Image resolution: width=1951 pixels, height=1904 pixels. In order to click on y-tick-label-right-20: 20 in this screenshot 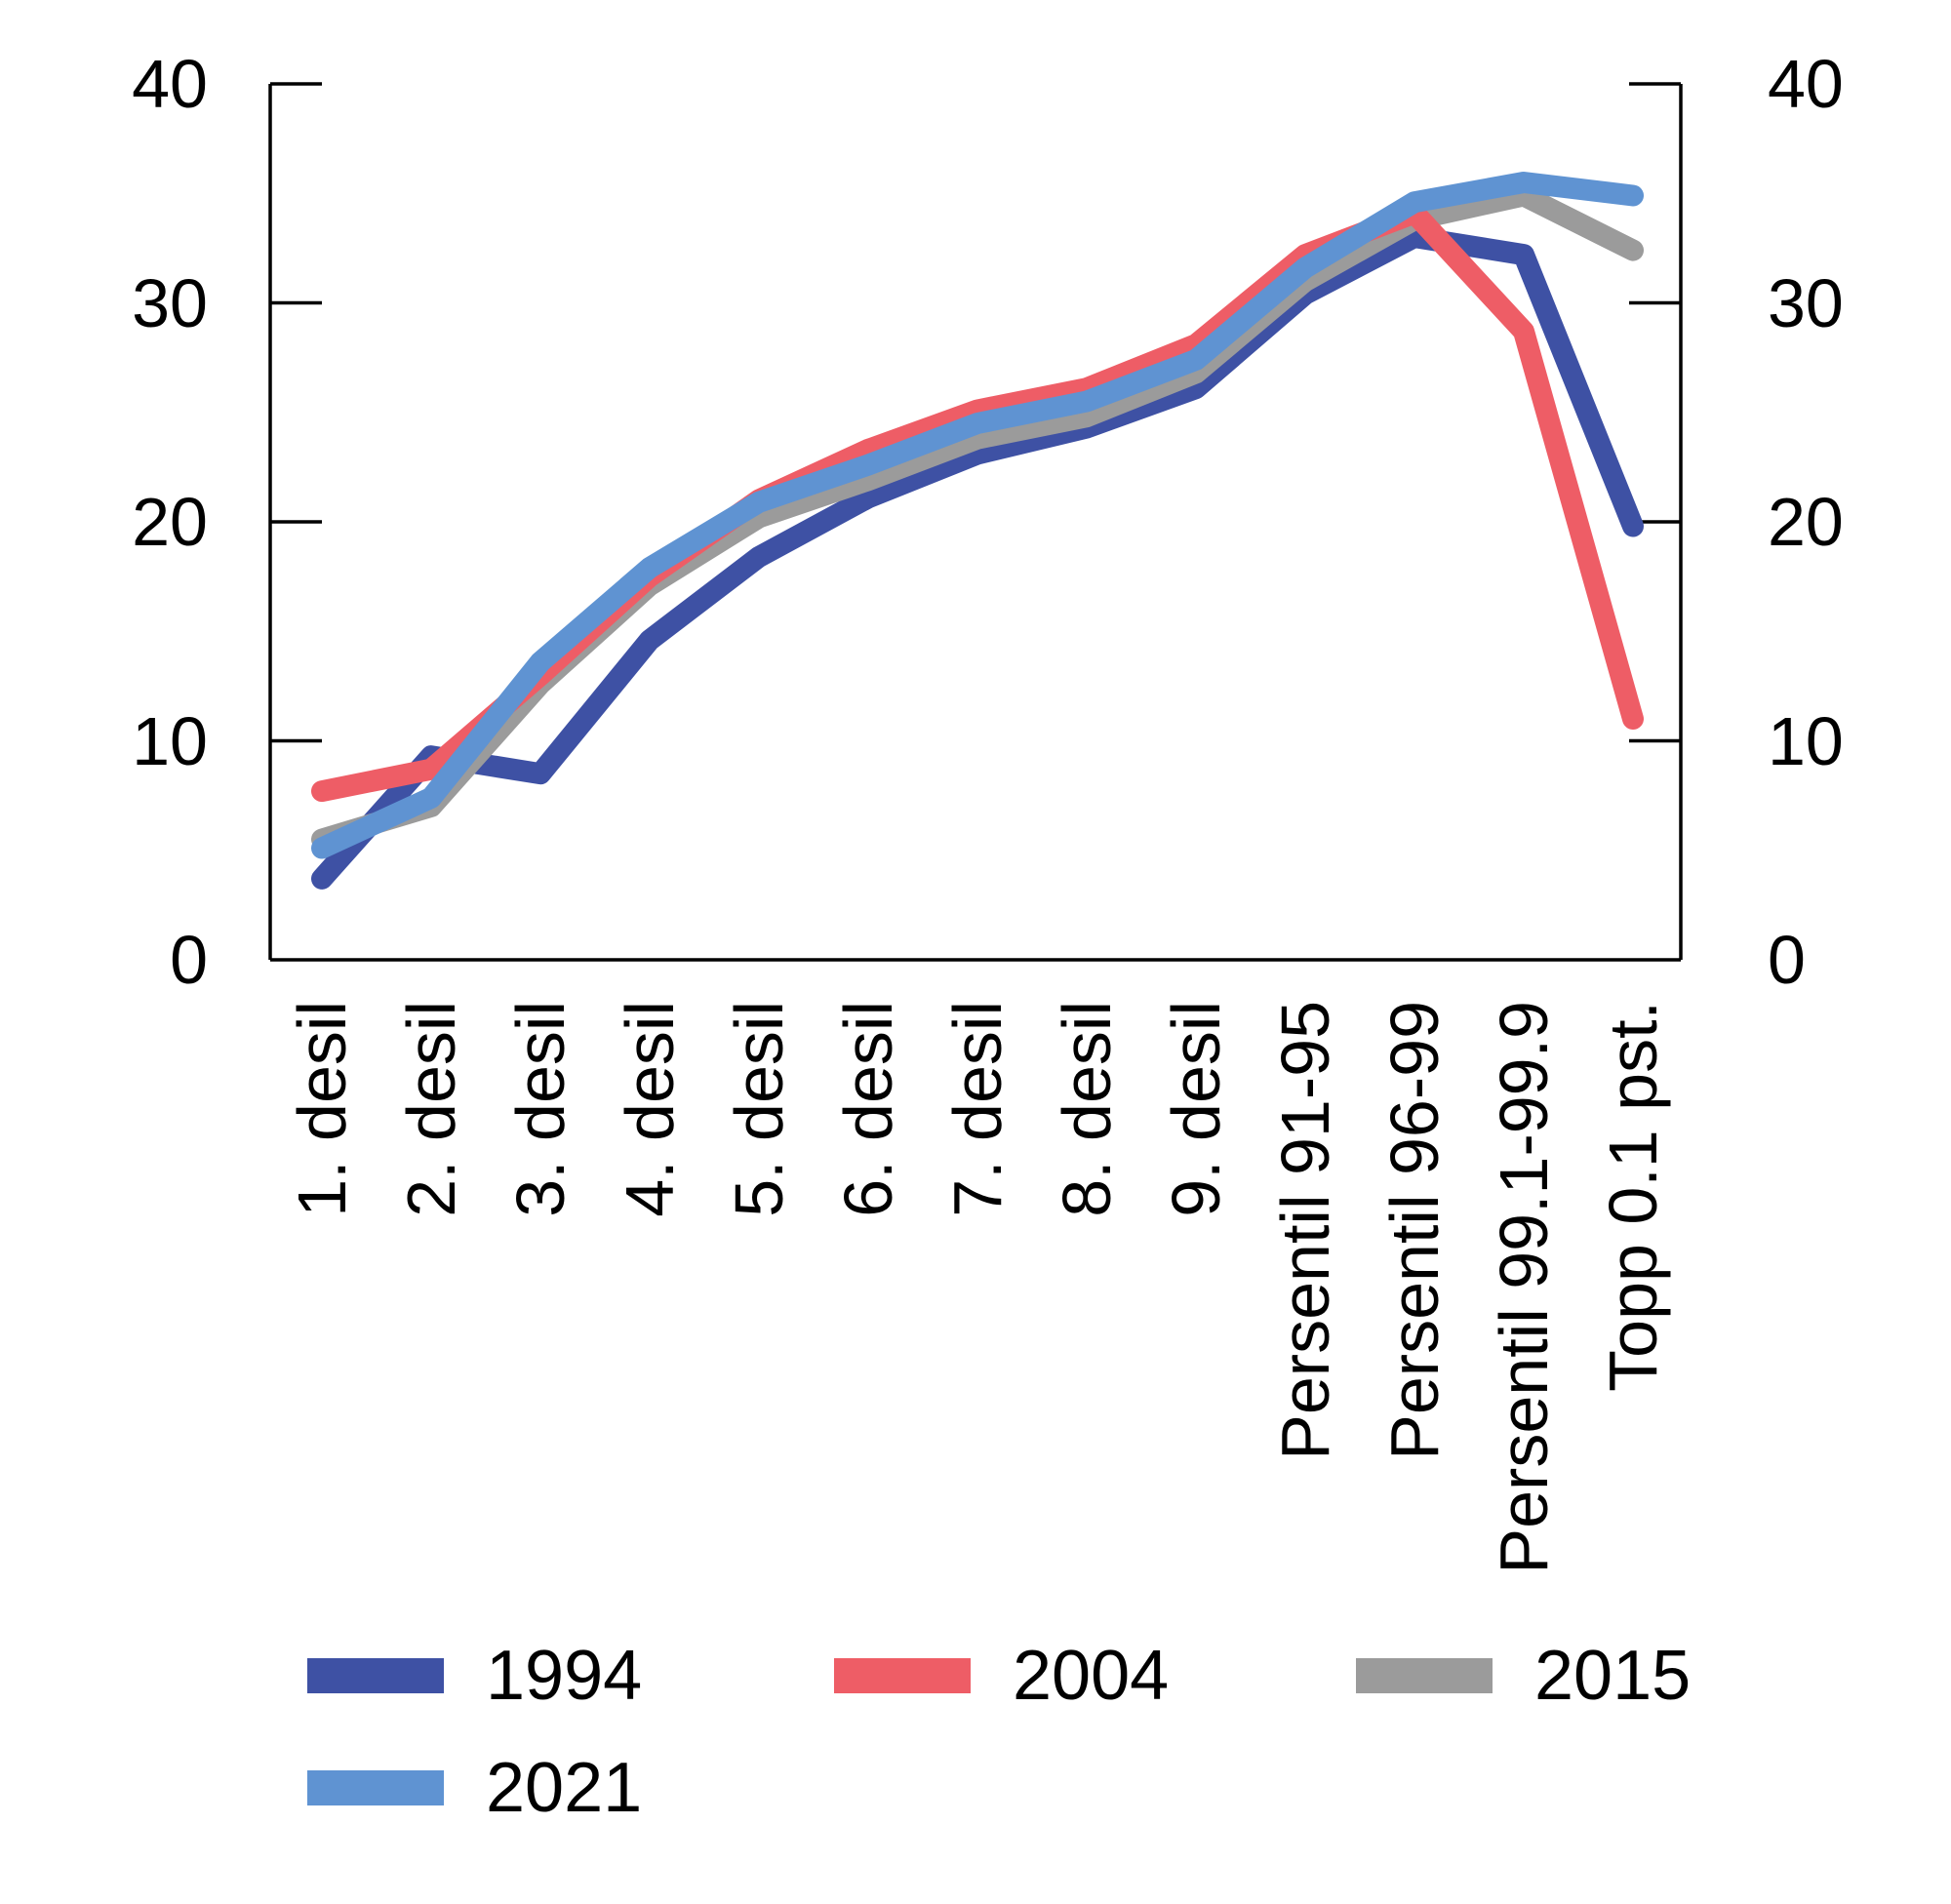, I will do `click(1806, 522)`.